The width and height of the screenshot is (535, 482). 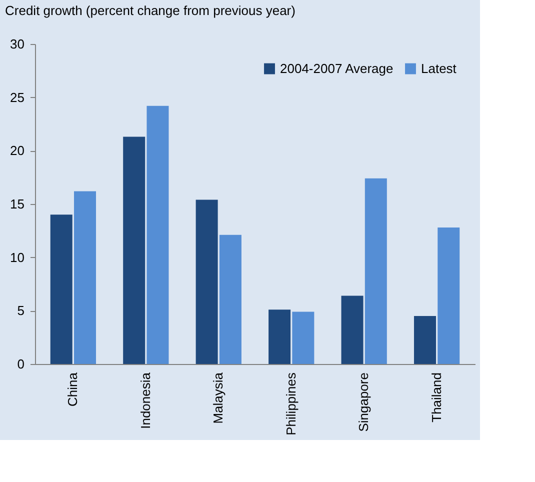 What do you see at coordinates (17, 150) in the screenshot?
I see `y-tick-label: 20` at bounding box center [17, 150].